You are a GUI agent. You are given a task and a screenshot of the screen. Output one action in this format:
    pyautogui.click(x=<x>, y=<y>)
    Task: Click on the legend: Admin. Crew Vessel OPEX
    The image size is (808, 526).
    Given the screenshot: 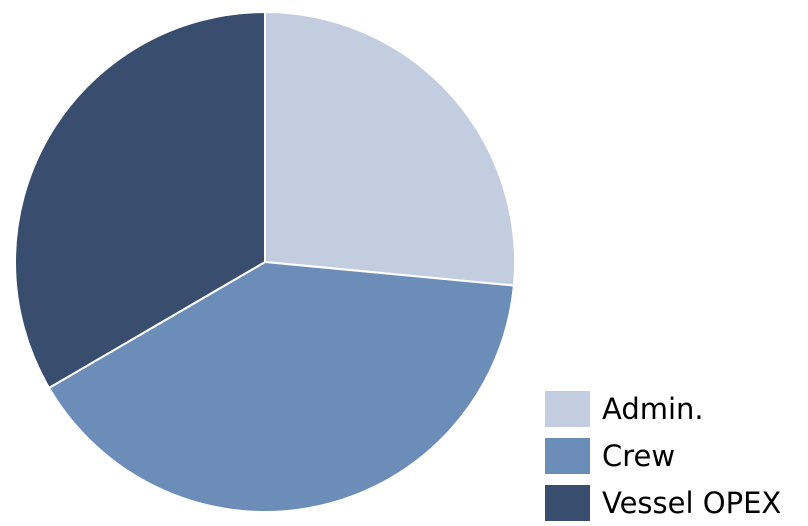 What is the action you would take?
    pyautogui.click(x=663, y=455)
    